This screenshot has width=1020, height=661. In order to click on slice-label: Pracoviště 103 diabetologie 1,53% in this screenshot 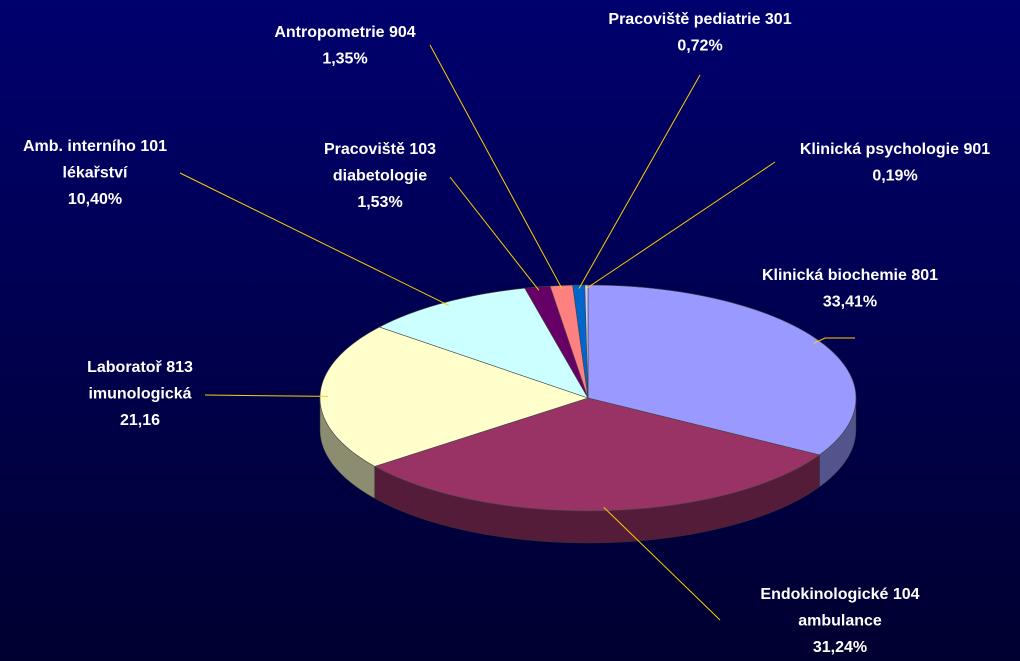, I will do `click(380, 176)`.